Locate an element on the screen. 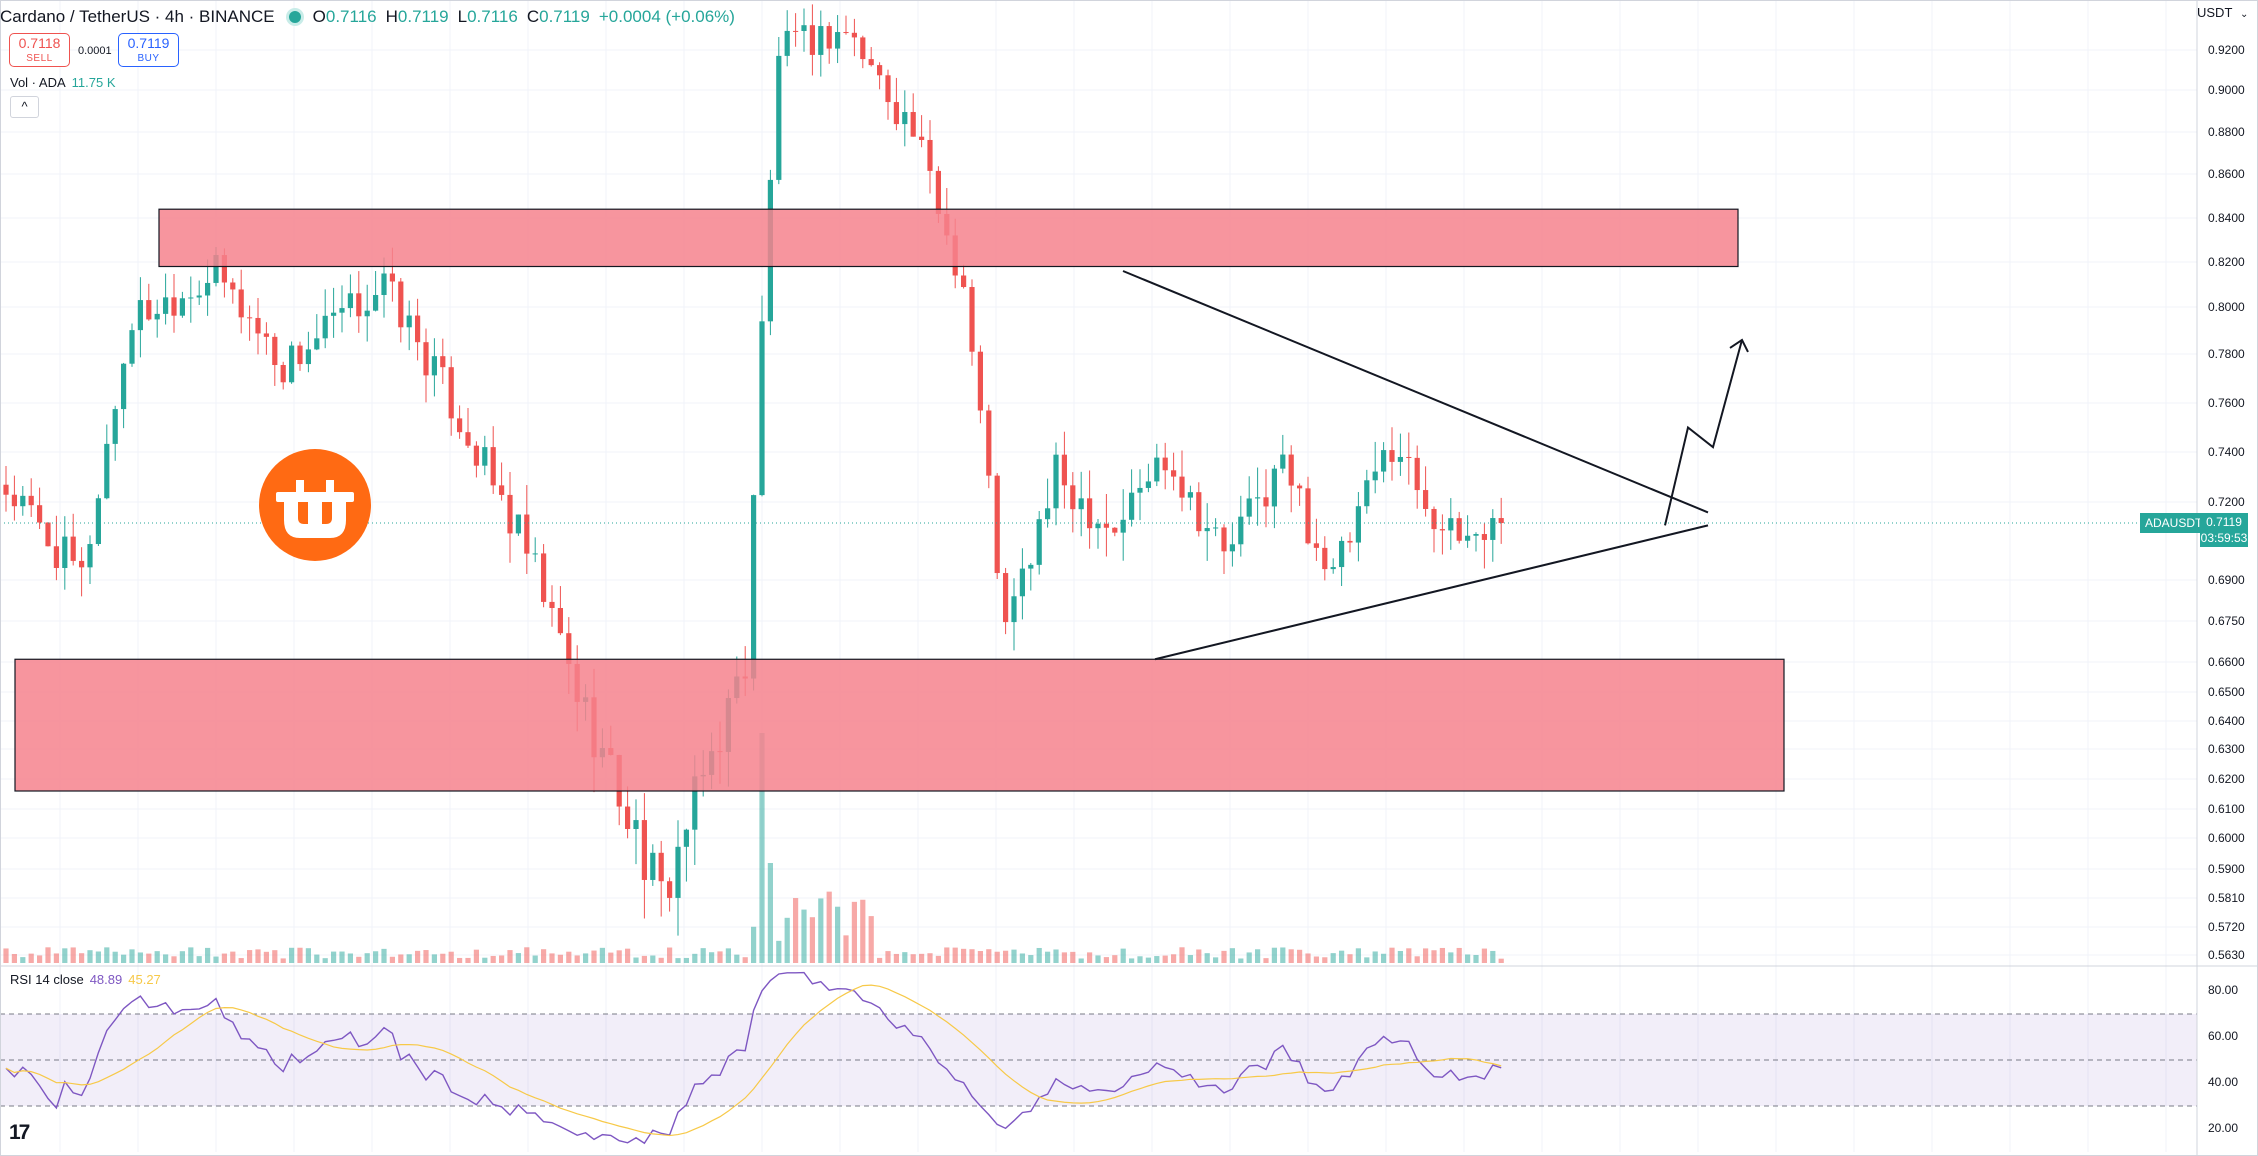  current-price: 0.7119 is located at coordinates (2224, 522).